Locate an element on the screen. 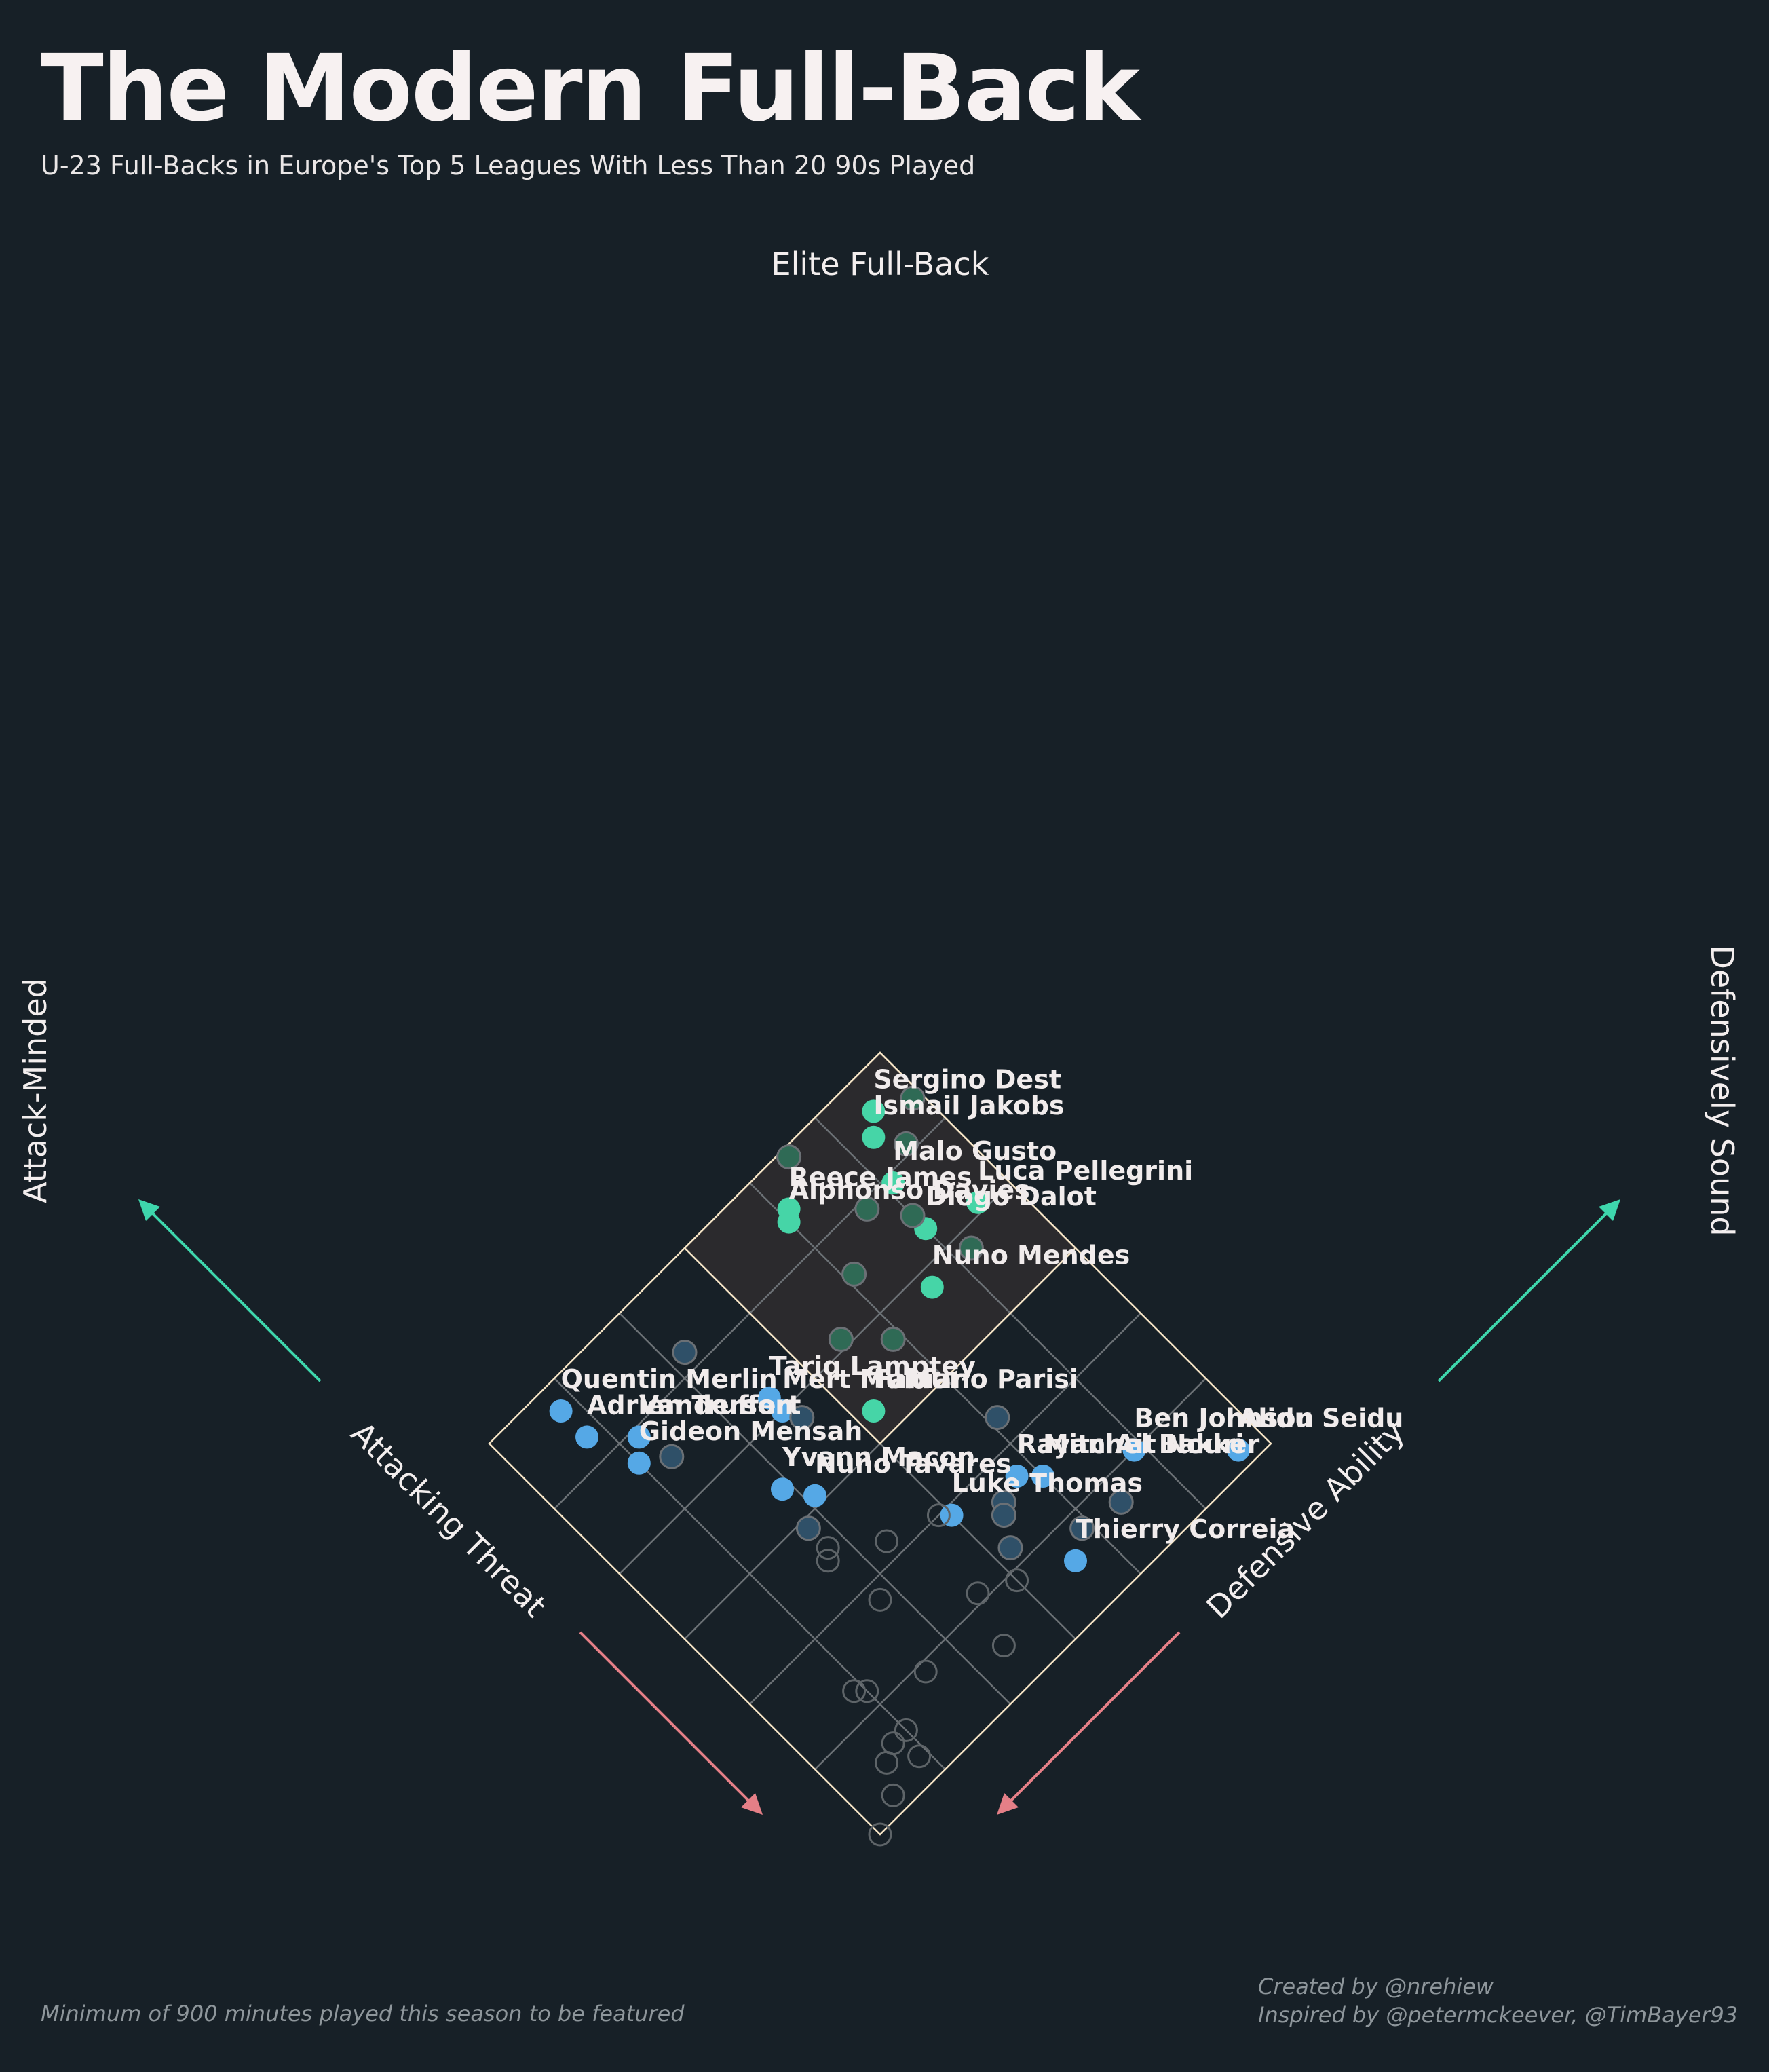 This screenshot has height=2072, width=1769. player-label: Rayan Ait Nouri is located at coordinates (1131, 1444).